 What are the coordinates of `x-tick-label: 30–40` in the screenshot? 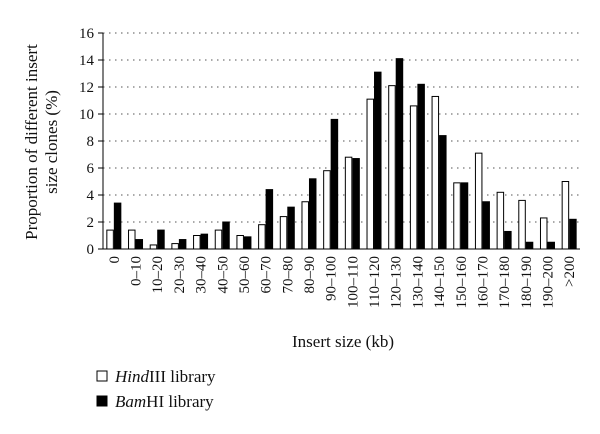 It's located at (202, 275).